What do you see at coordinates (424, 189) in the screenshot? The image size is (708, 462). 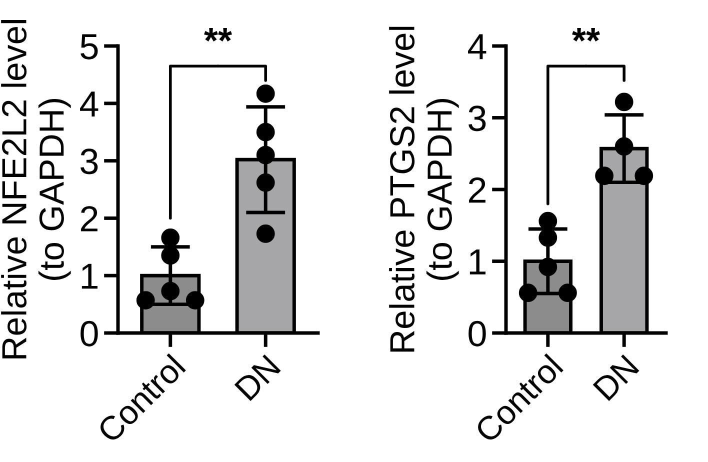 I see `y-axis-title: Relative PTGS2 level (to GAPDH)` at bounding box center [424, 189].